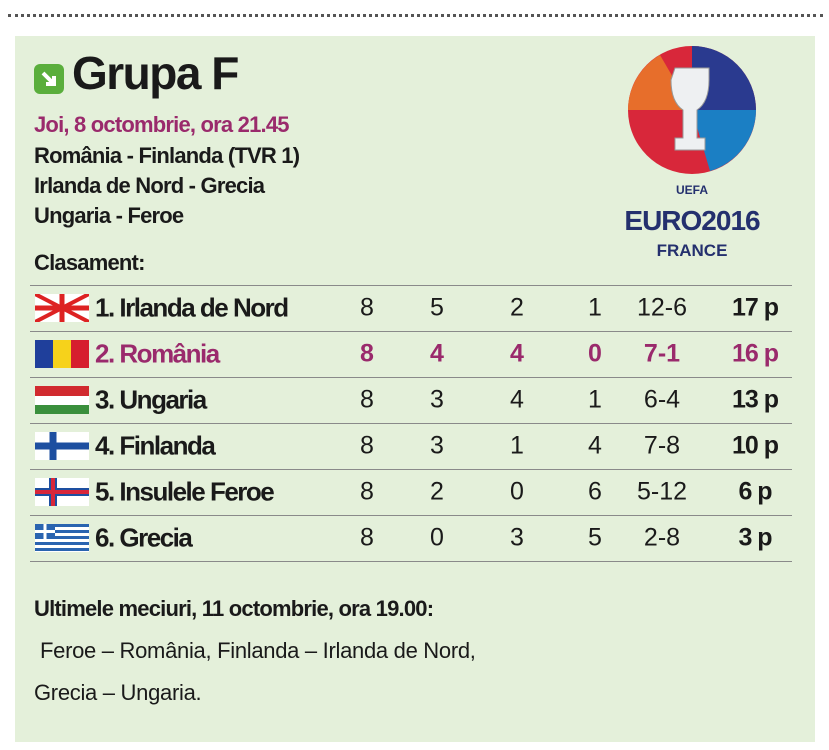 This screenshot has height=750, width=829. Describe the element at coordinates (415, 15) in the screenshot. I see `dotted-rule` at that location.